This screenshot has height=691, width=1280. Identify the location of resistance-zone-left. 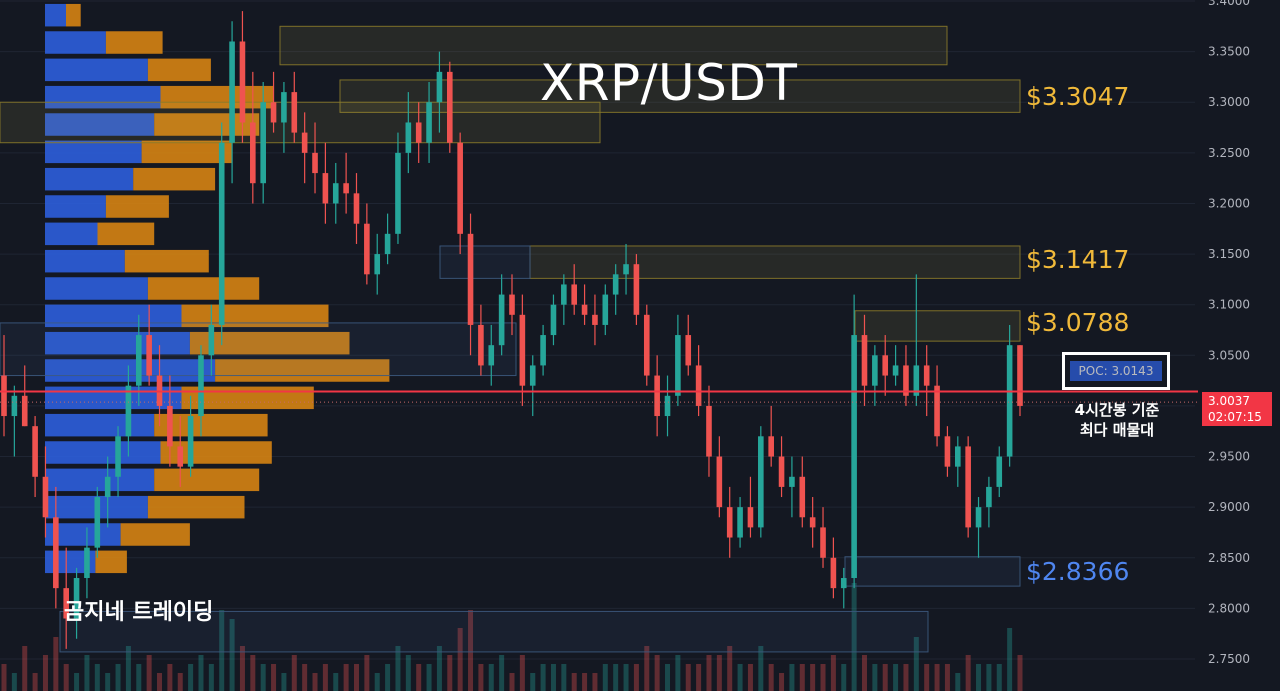
(300, 122).